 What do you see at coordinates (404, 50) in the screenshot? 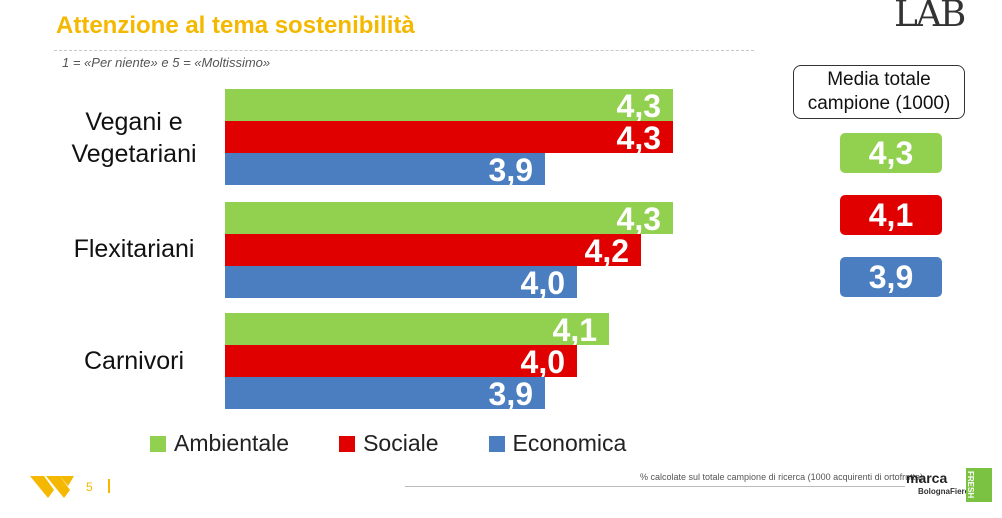
I see `subtitle-divider` at bounding box center [404, 50].